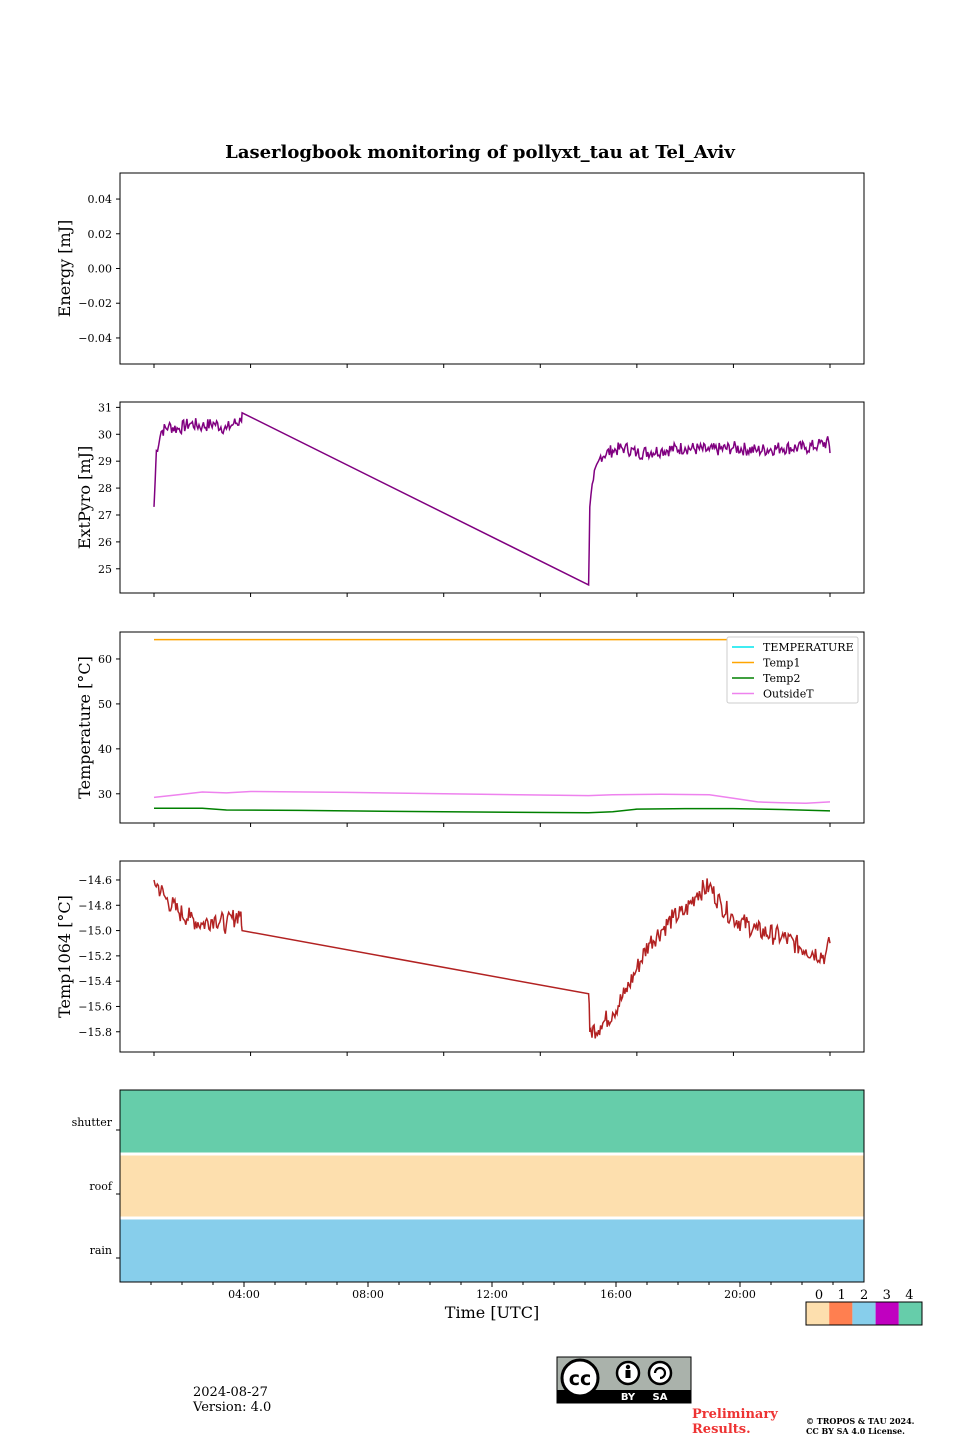 The image size is (960, 1440). What do you see at coordinates (492, 810) in the screenshot?
I see `temperature-series-temp2` at bounding box center [492, 810].